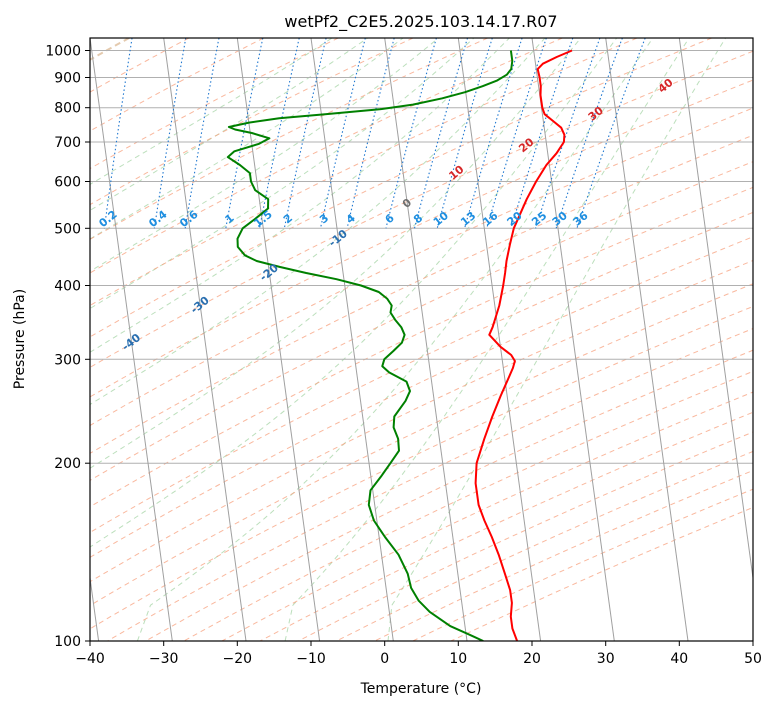  What do you see at coordinates (67, 109) in the screenshot?
I see `y-tick-label: 800` at bounding box center [67, 109].